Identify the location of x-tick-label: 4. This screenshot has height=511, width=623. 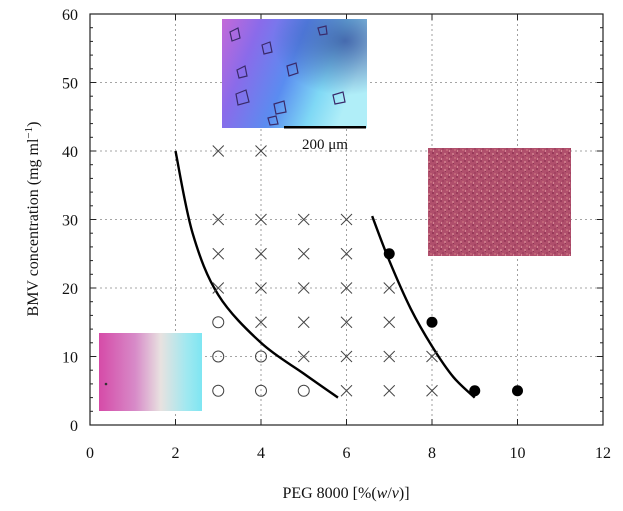
(261, 453).